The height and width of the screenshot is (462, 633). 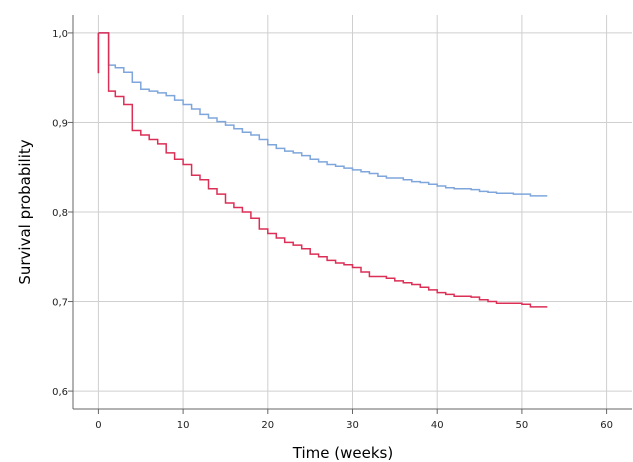 What do you see at coordinates (60, 123) in the screenshot?
I see `y-tick-label: 0,9` at bounding box center [60, 123].